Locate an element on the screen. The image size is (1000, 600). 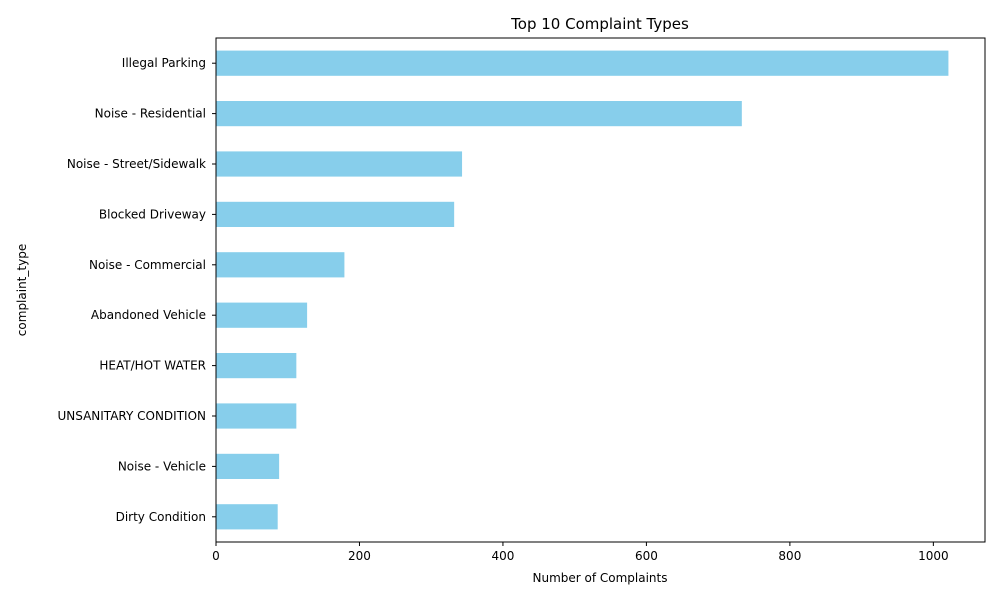
y-tick-label: Noise - Street/Sidewalk is located at coordinates (136, 164).